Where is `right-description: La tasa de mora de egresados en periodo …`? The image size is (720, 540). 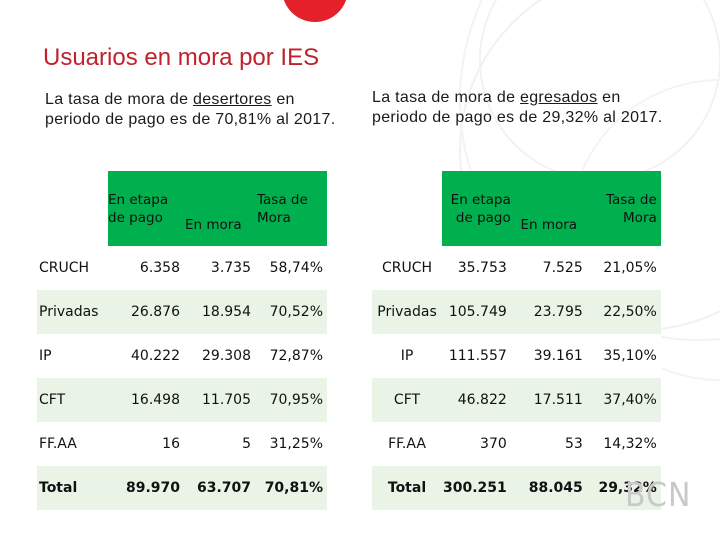 right-description: La tasa de mora de egresados en periodo … is located at coordinates (517, 107).